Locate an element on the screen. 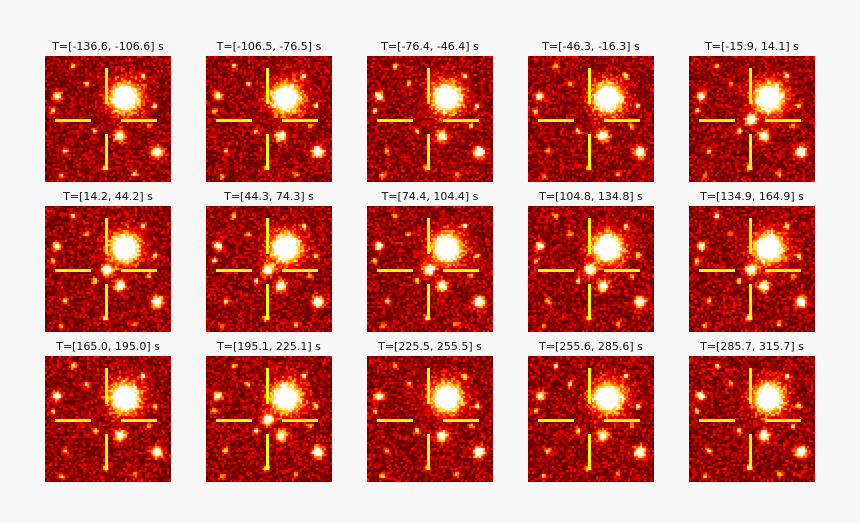 Image resolution: width=860 pixels, height=523 pixels. image-panel: T=[-46.3, -16.3] s is located at coordinates (591, 111).